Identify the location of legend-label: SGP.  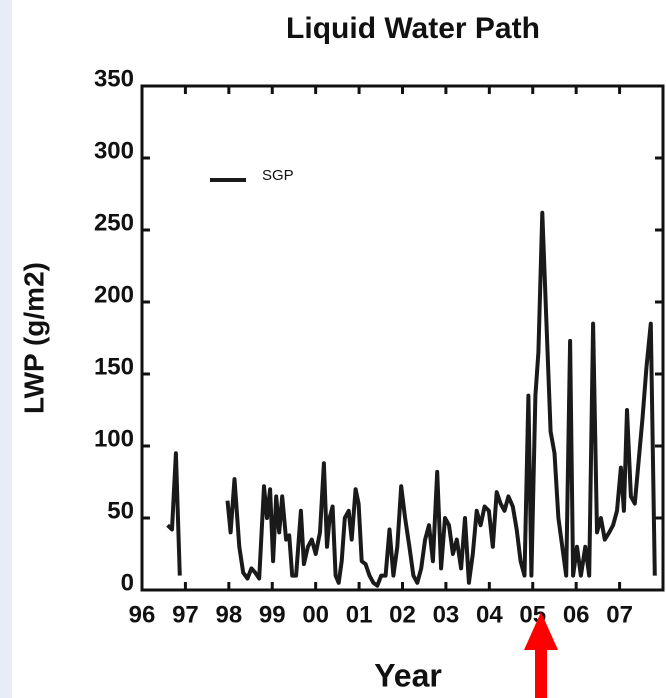
(278, 175).